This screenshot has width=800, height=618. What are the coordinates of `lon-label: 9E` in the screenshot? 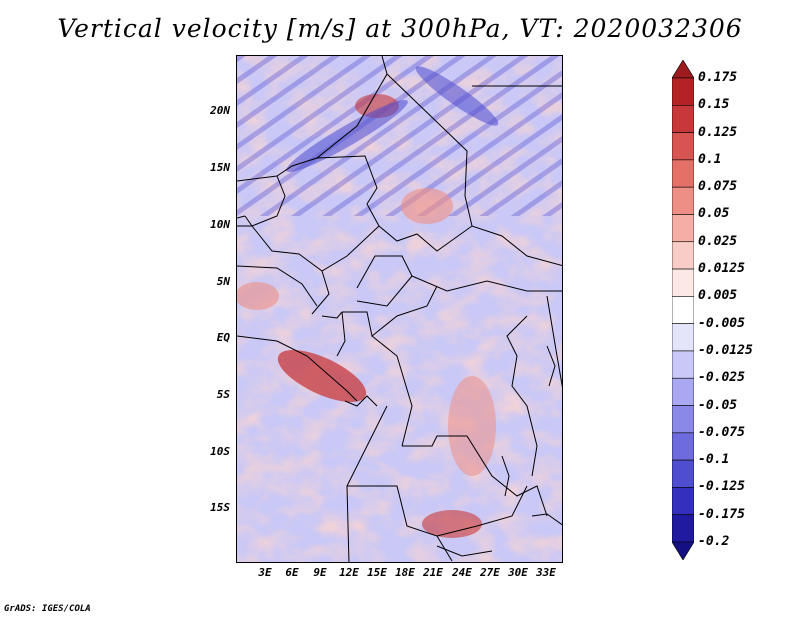 It's located at (320, 572).